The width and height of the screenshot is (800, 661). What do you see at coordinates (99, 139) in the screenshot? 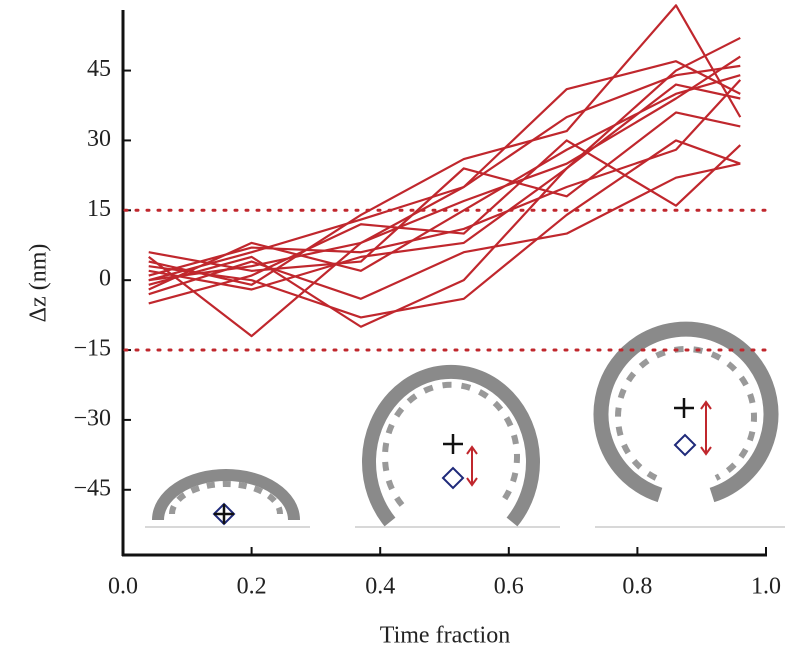
I see `y-tick-label: 30` at bounding box center [99, 139].